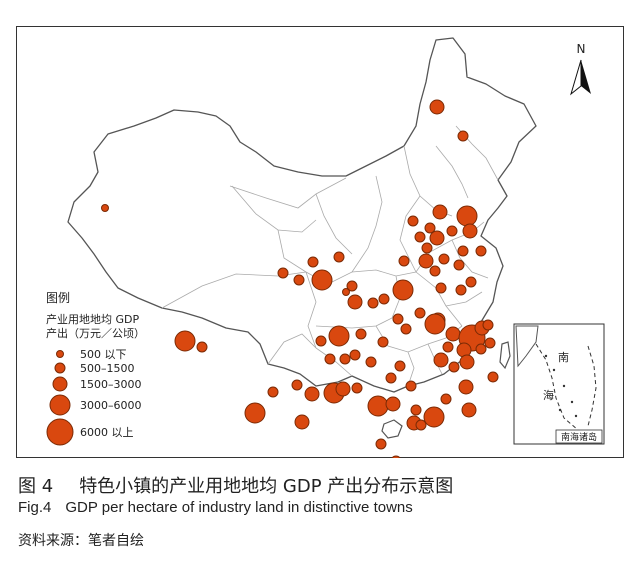 The height and width of the screenshot is (571, 640). Describe the element at coordinates (107, 368) in the screenshot. I see `legend-label-2: 500–1500` at that location.